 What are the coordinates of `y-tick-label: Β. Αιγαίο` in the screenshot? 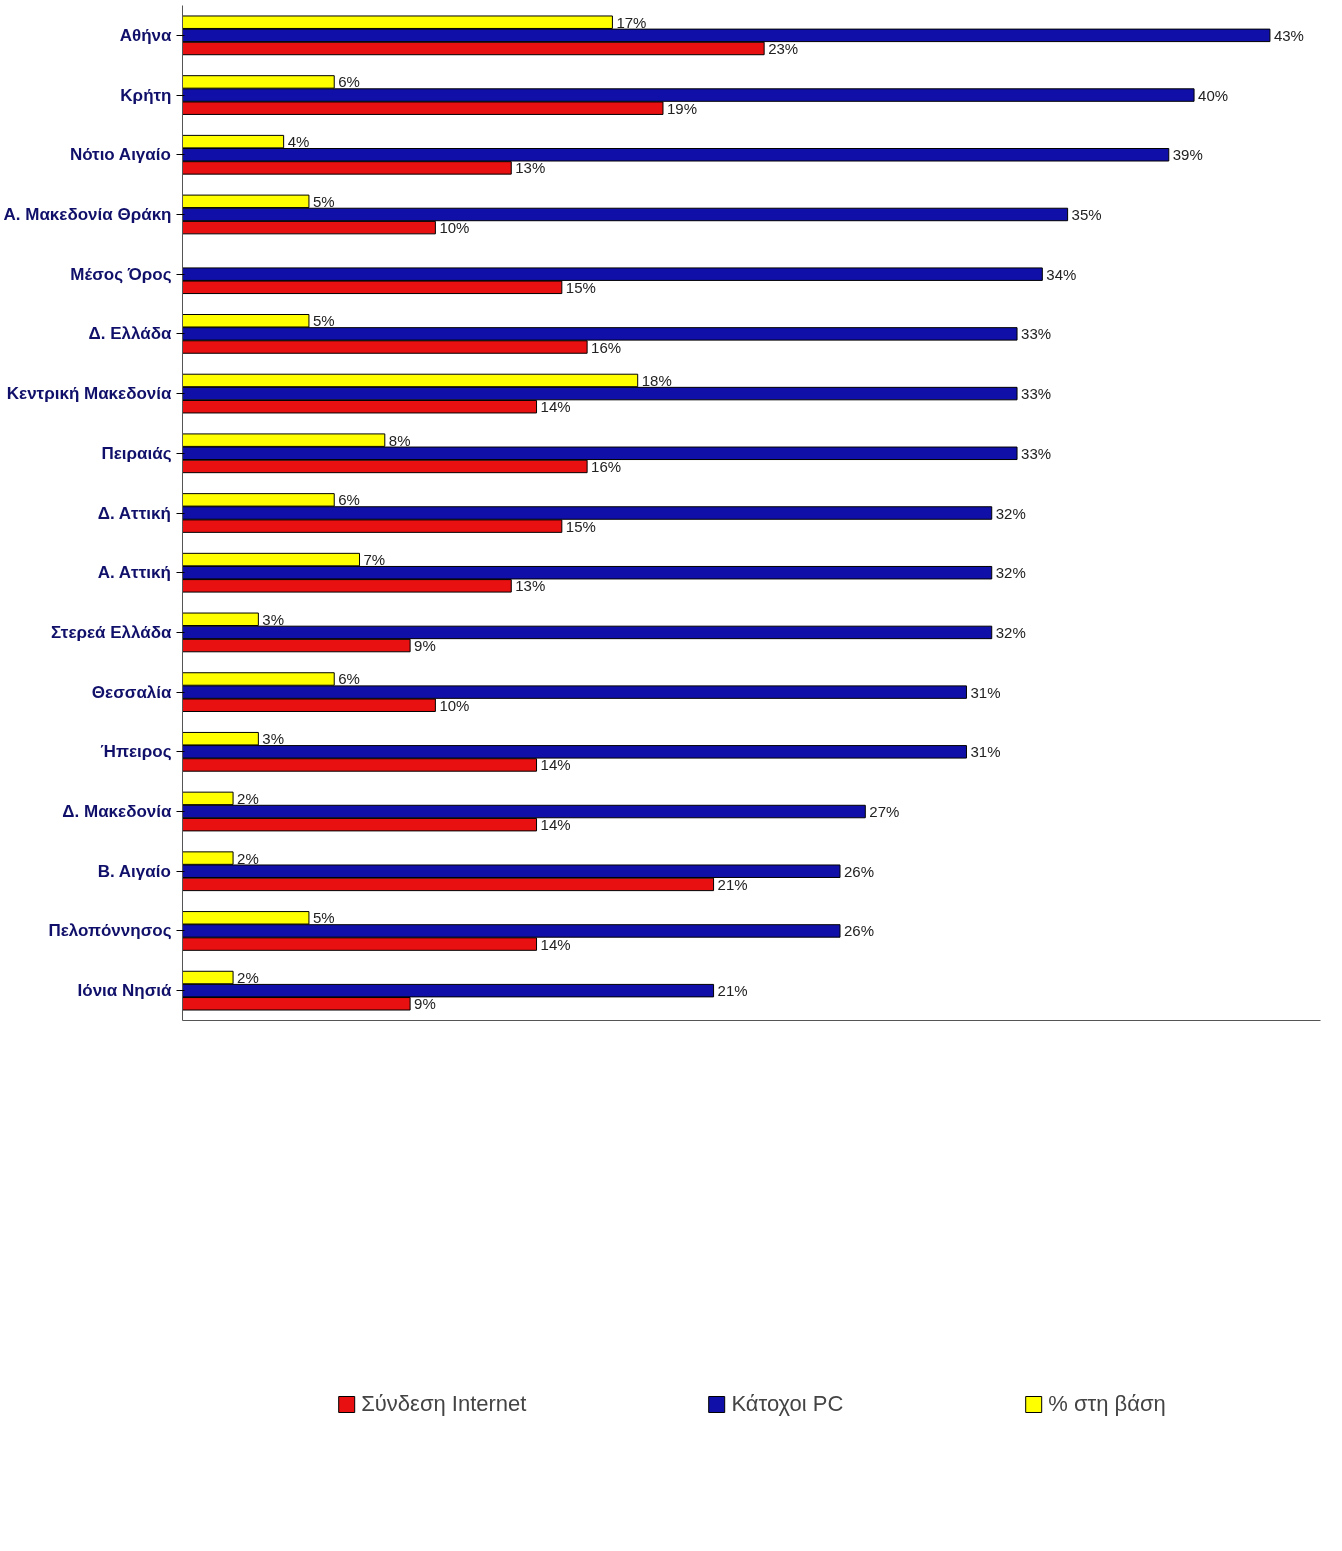 It's located at (134, 871).